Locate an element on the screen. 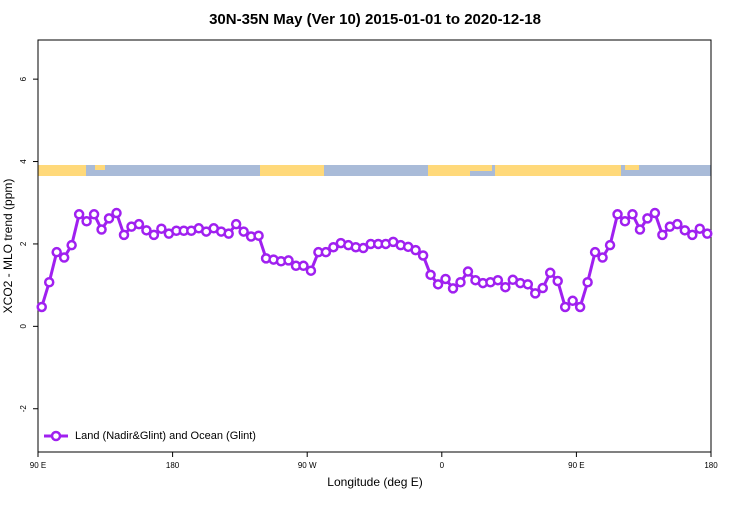 The height and width of the screenshot is (505, 750). y-tick-label: 0 is located at coordinates (23, 326).